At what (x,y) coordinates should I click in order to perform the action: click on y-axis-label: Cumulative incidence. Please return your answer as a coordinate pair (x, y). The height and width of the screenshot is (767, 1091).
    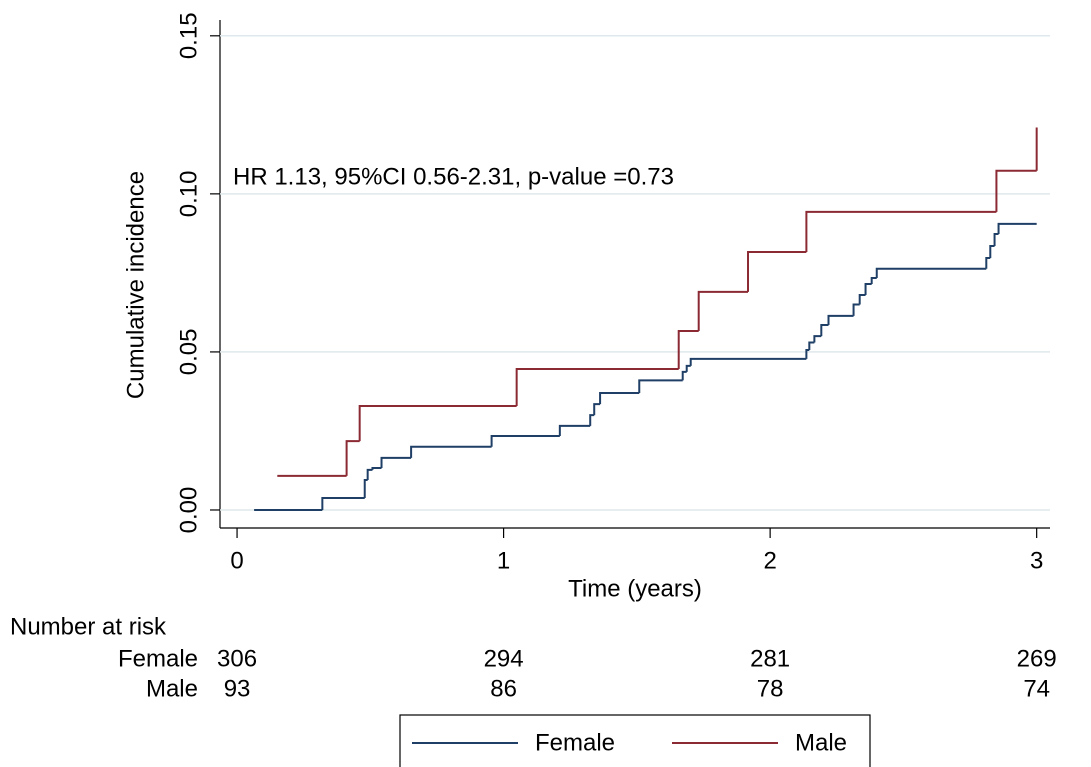
    Looking at the image, I should click on (135, 285).